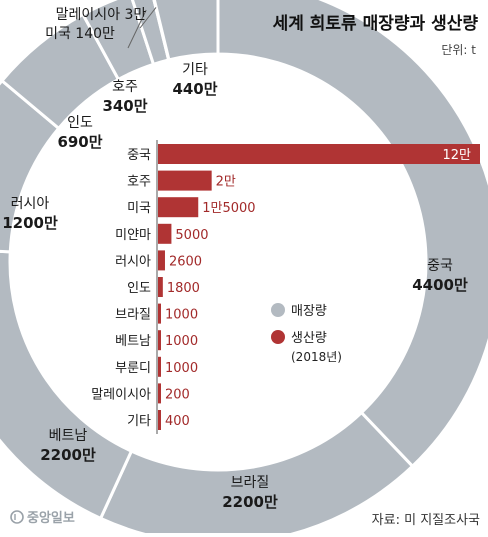 Image resolution: width=488 pixels, height=537 pixels. Describe the element at coordinates (139, 288) in the screenshot. I see `production-category-6: 인도` at that location.